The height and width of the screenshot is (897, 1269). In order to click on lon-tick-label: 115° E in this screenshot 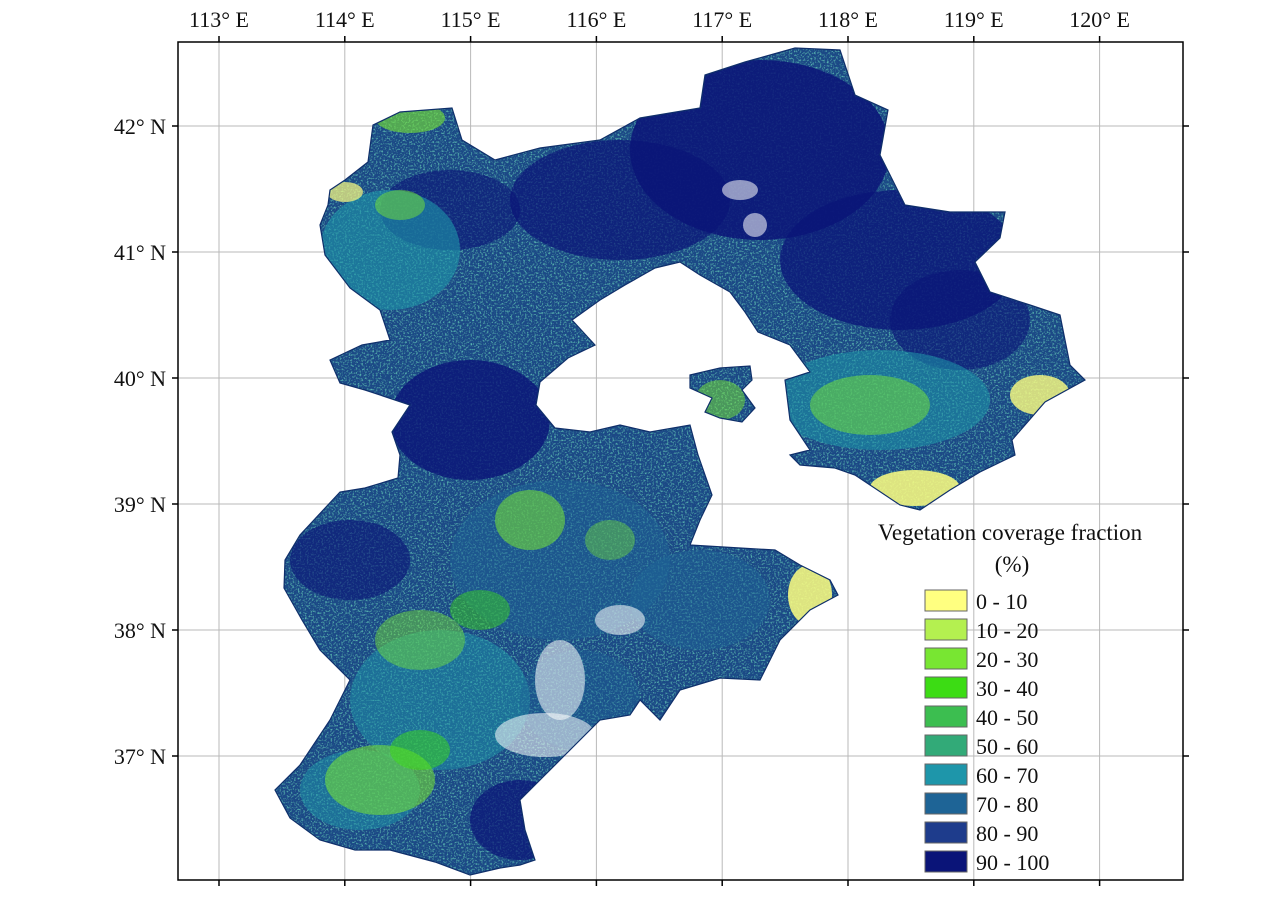, I will do `click(471, 19)`.